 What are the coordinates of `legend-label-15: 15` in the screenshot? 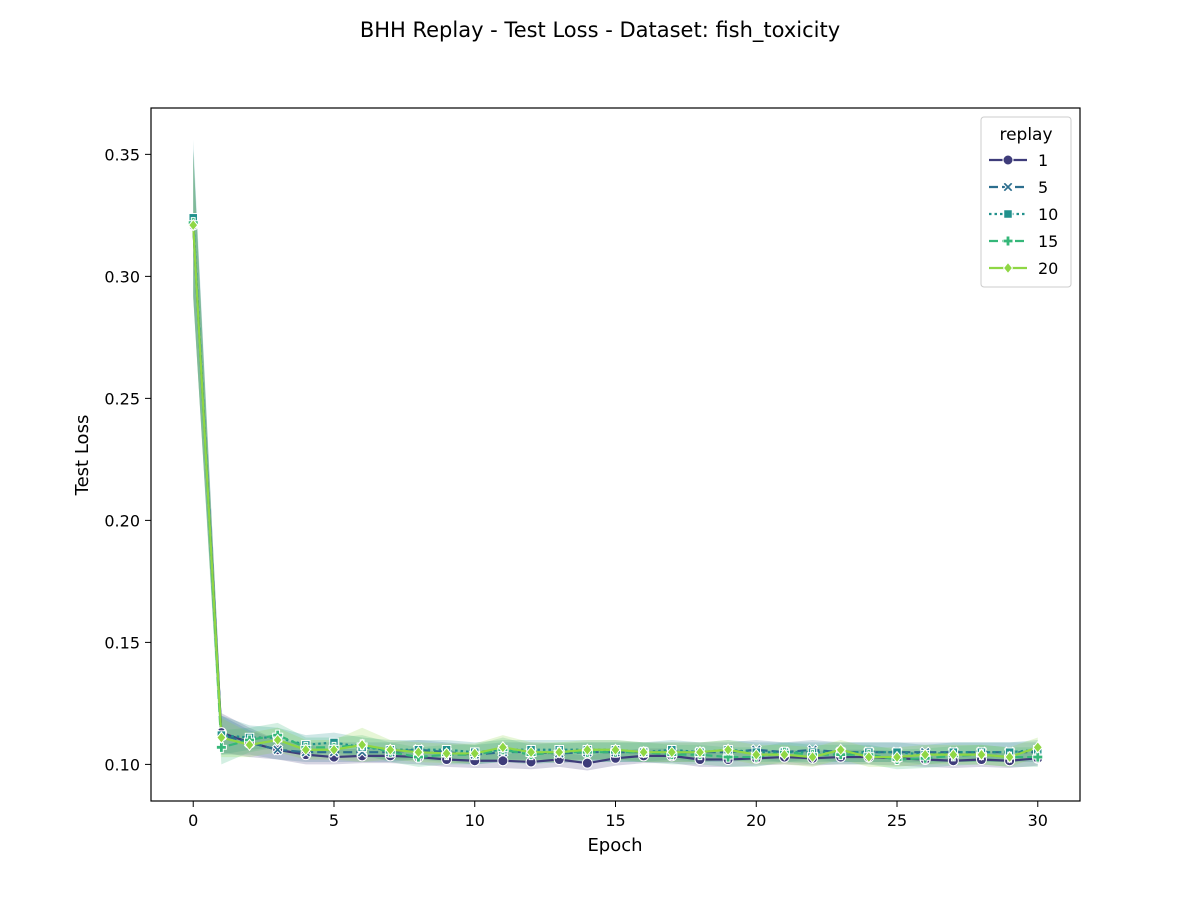 It's located at (1048, 241).